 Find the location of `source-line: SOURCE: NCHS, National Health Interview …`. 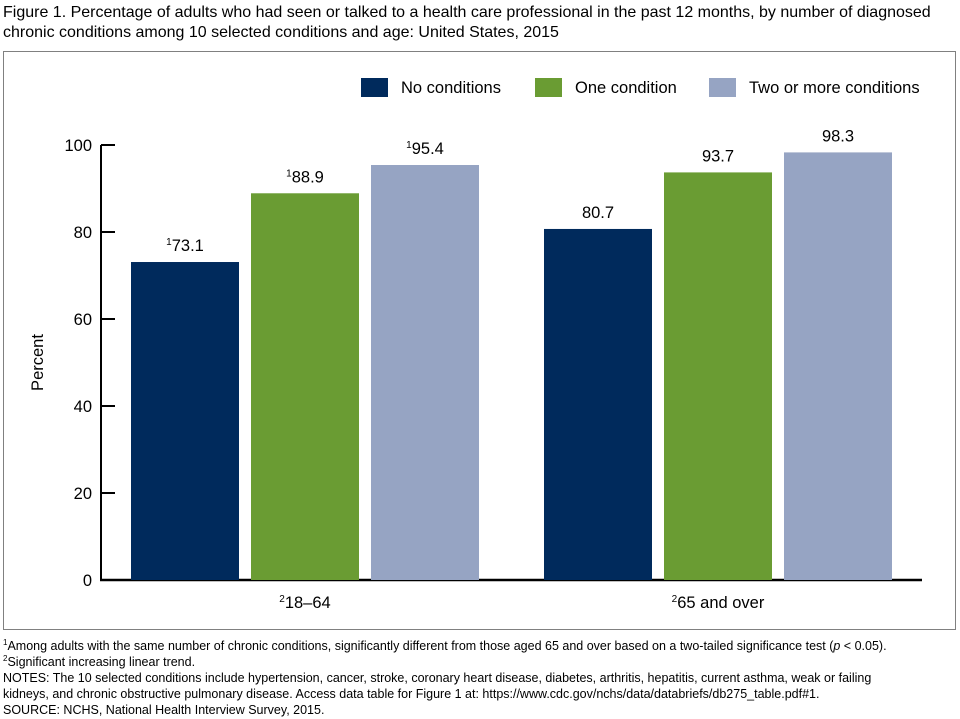

source-line: SOURCE: NCHS, National Health Interview … is located at coordinates (164, 710).